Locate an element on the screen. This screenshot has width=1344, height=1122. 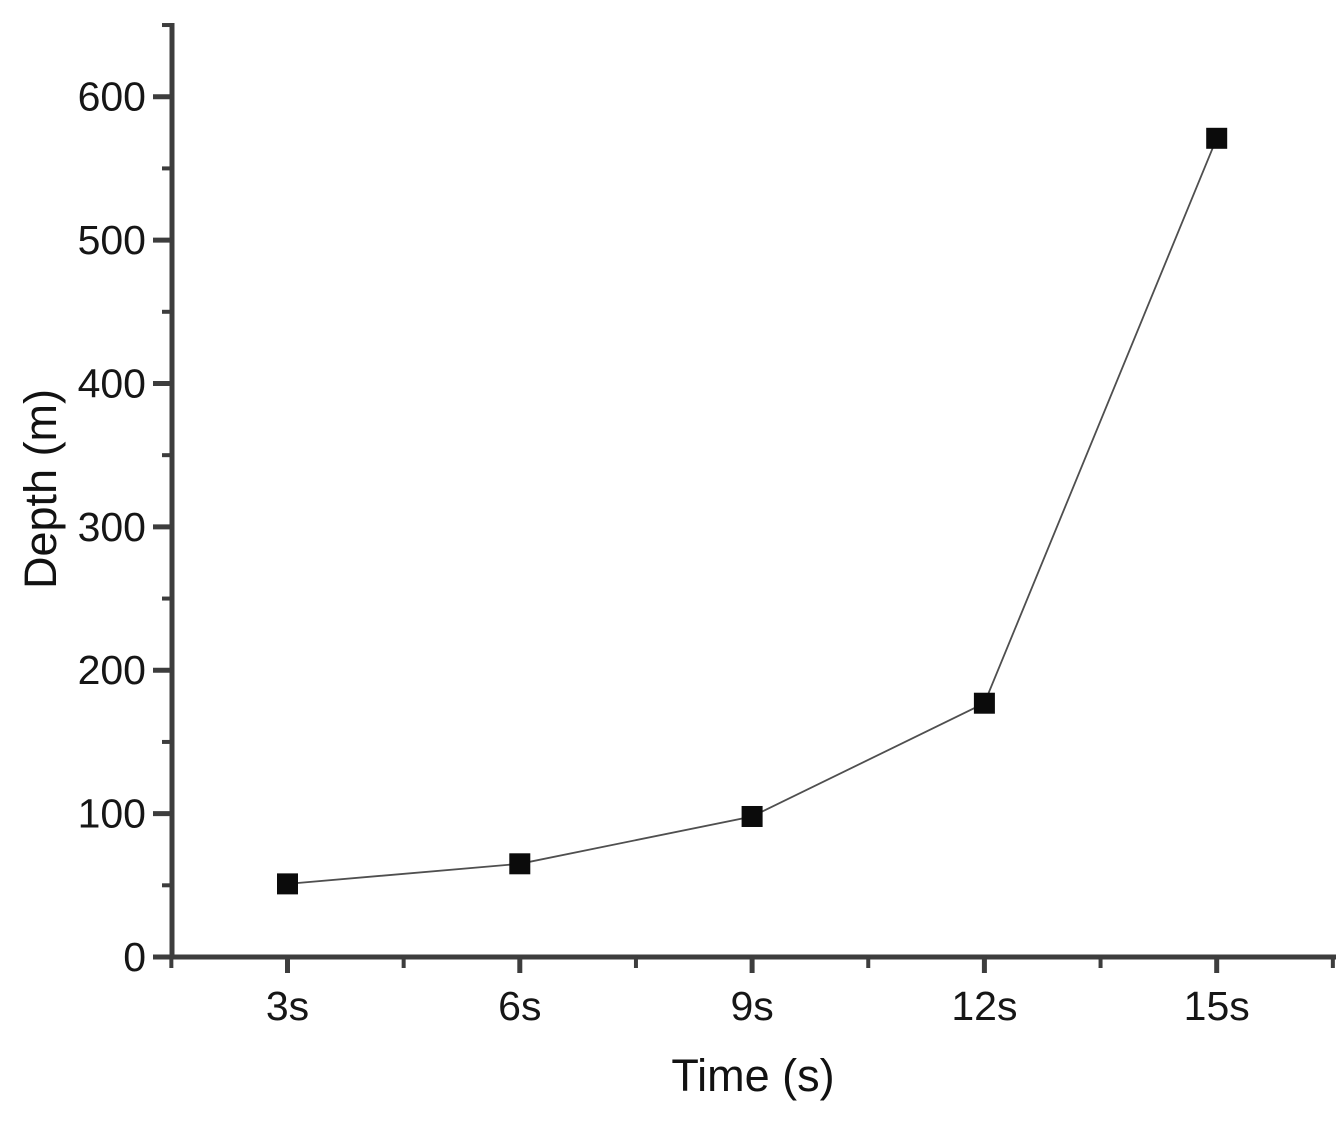
y-tick-label: 500 is located at coordinates (112, 240).